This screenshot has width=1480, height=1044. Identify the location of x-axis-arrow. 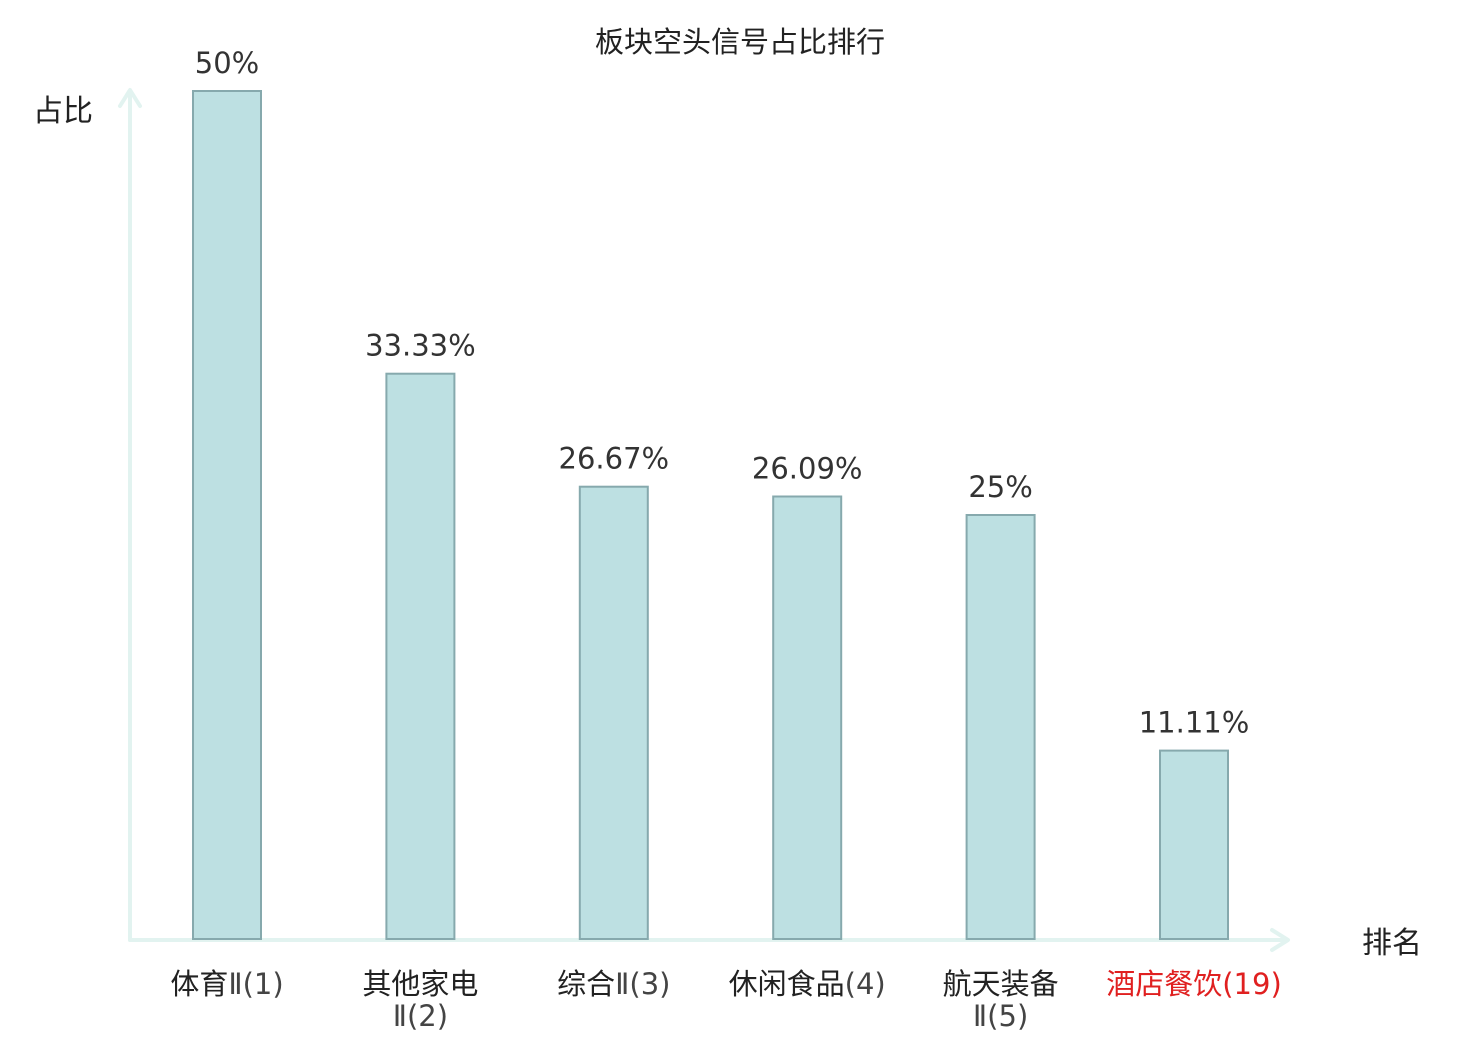
(1280, 940).